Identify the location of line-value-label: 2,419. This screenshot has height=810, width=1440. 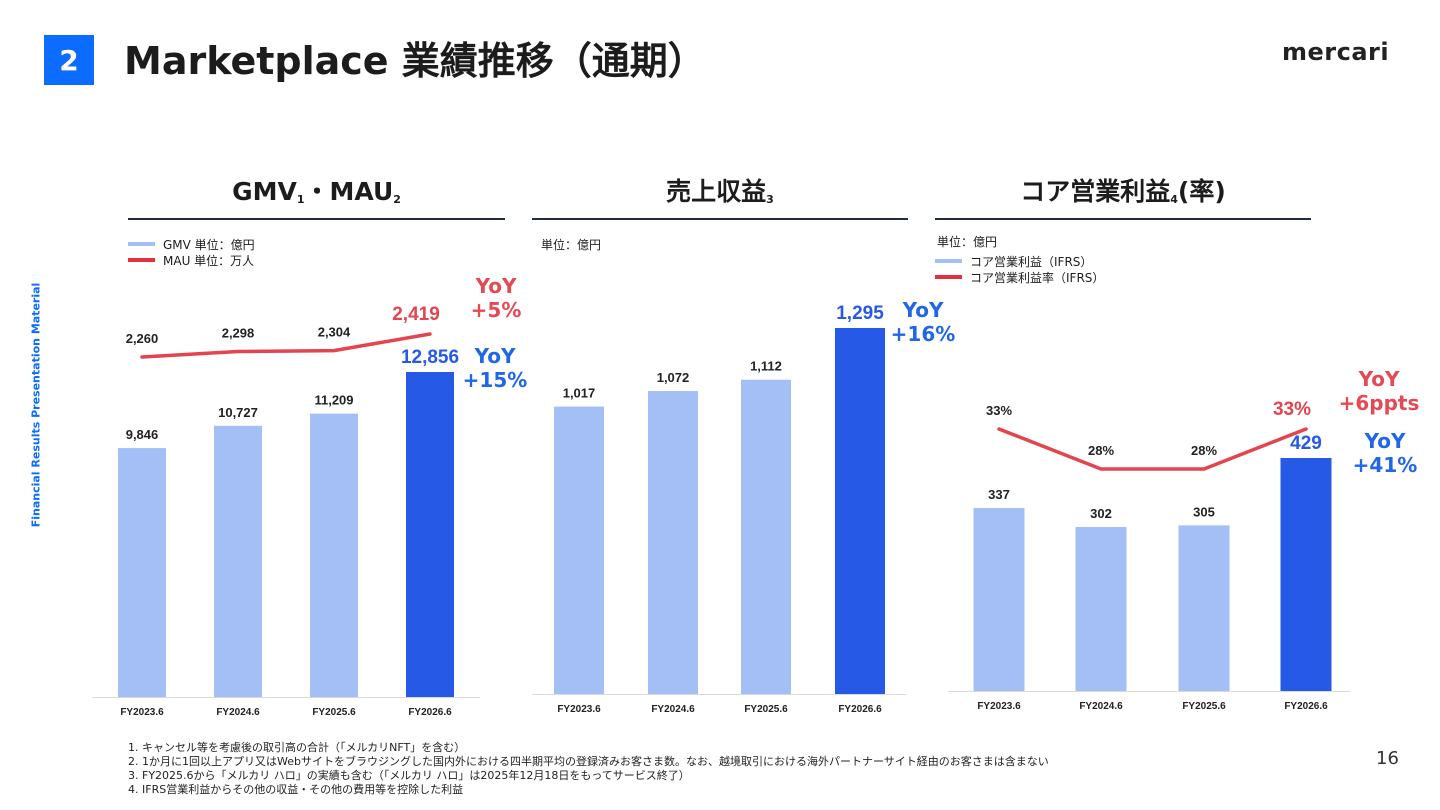
(416, 314).